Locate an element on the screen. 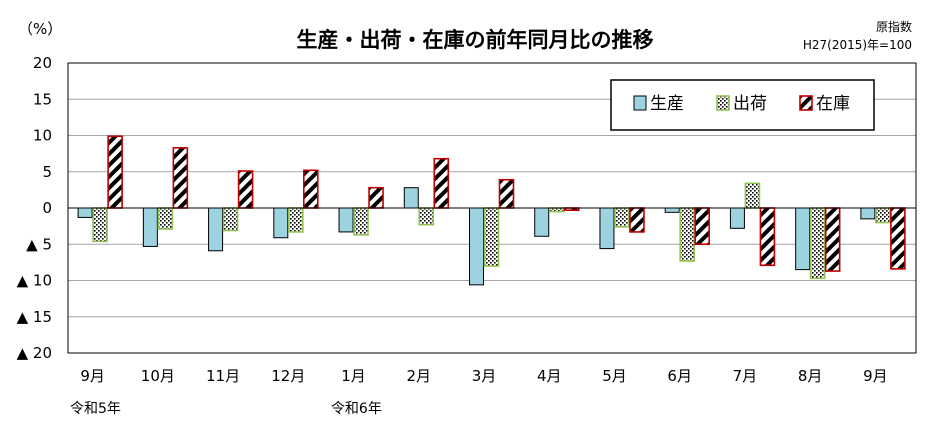 The image size is (932, 446). x-tick-label: 2月 is located at coordinates (418, 376).